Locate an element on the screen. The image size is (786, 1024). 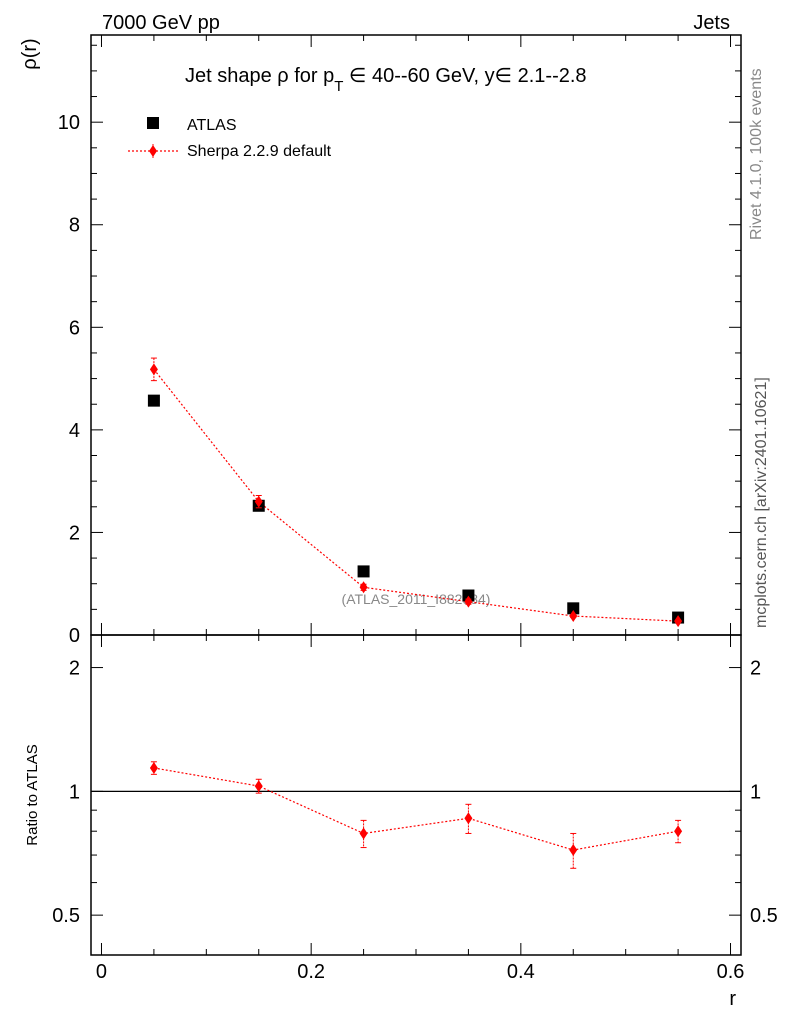
y-tick-label-main: 6 is located at coordinates (74, 328).